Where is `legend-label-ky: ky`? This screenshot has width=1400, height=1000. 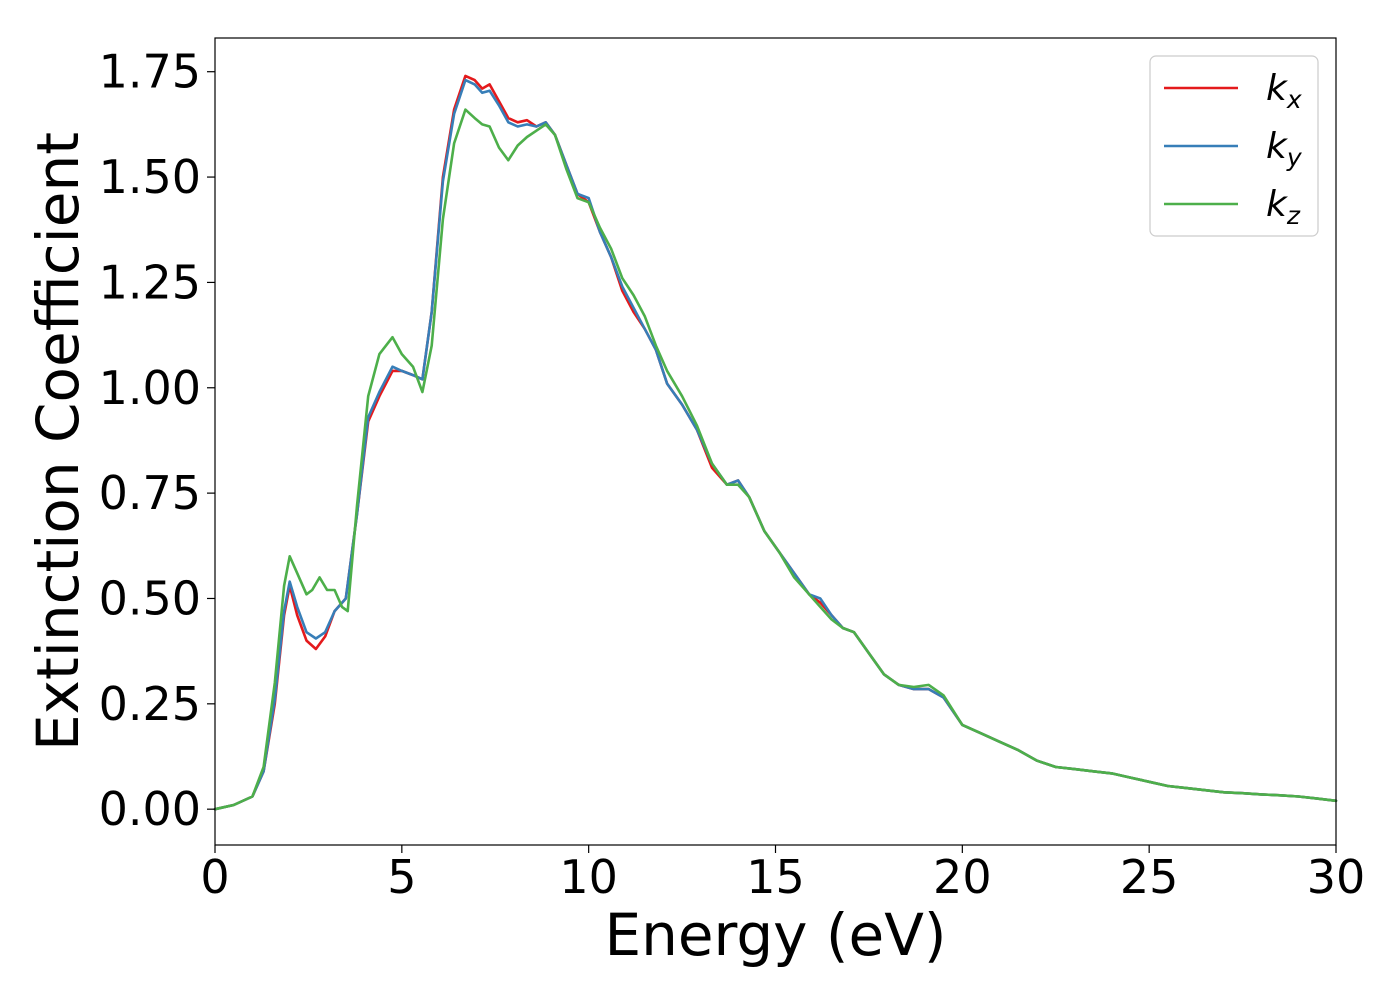
legend-label-ky: ky is located at coordinates (1284, 149).